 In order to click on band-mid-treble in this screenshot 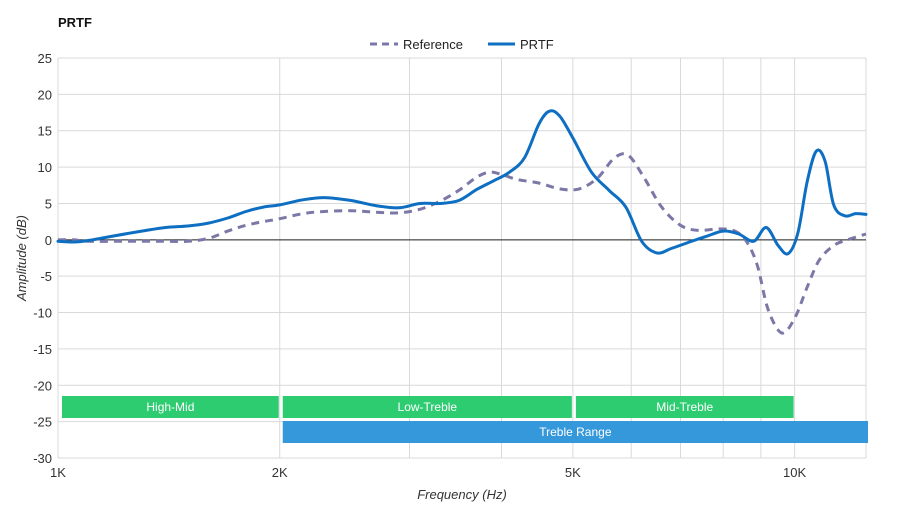, I will do `click(684, 407)`.